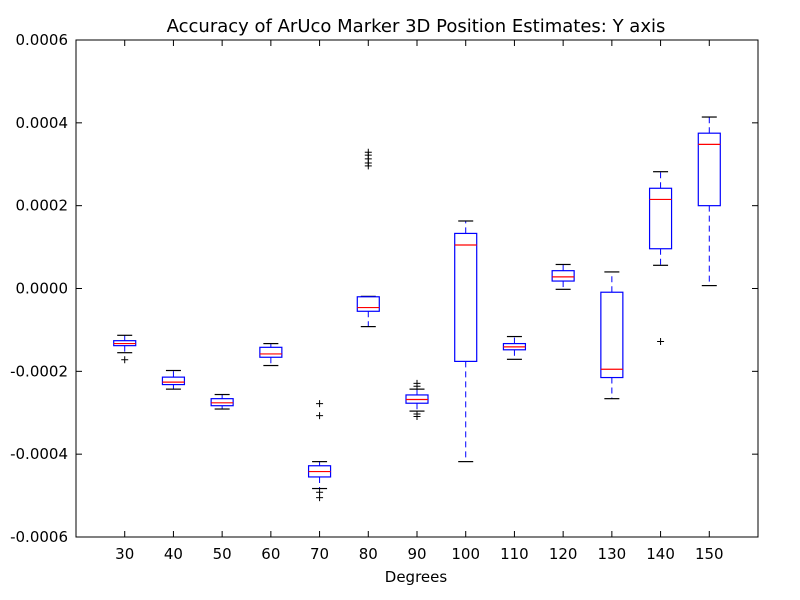 Image resolution: width=800 pixels, height=600 pixels. Describe the element at coordinates (39, 454) in the screenshot. I see `y-tick-label: -0.0004` at that location.